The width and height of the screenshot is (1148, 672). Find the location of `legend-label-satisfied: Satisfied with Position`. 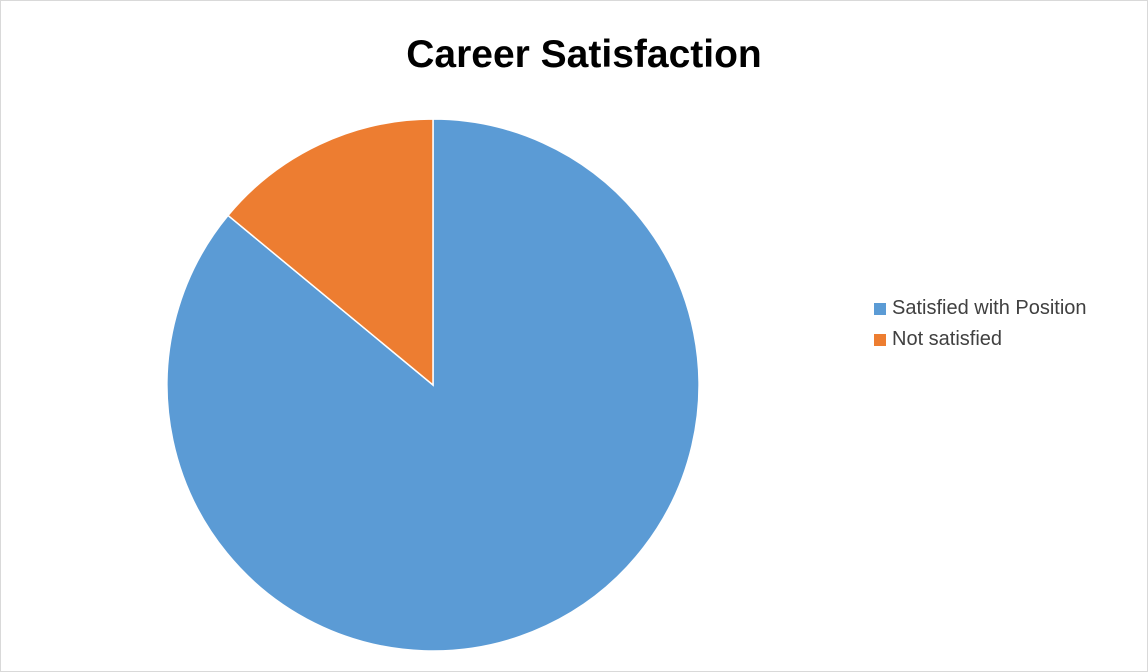

legend-label-satisfied: Satisfied with Position is located at coordinates (989, 308).